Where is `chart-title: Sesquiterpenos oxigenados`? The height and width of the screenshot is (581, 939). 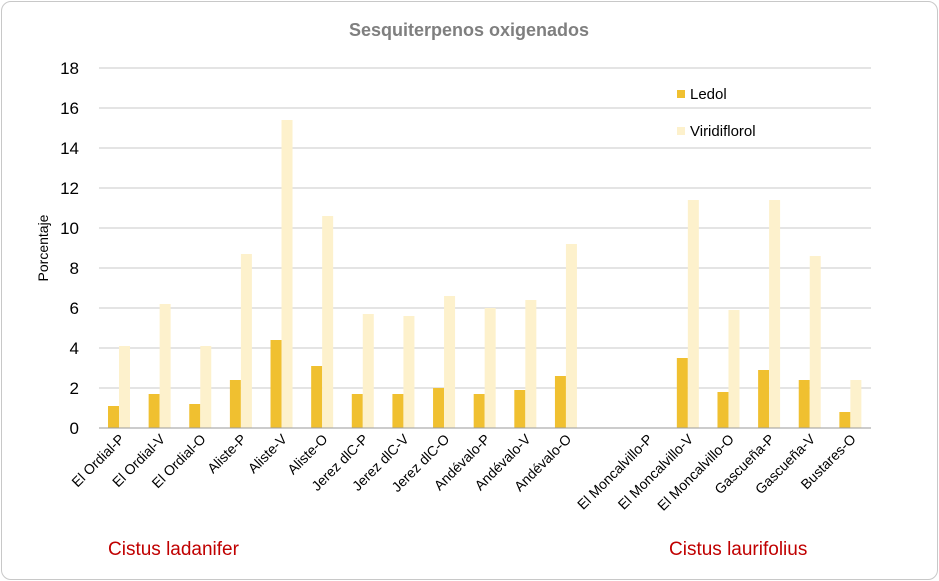
chart-title: Sesquiterpenos oxigenados is located at coordinates (469, 30).